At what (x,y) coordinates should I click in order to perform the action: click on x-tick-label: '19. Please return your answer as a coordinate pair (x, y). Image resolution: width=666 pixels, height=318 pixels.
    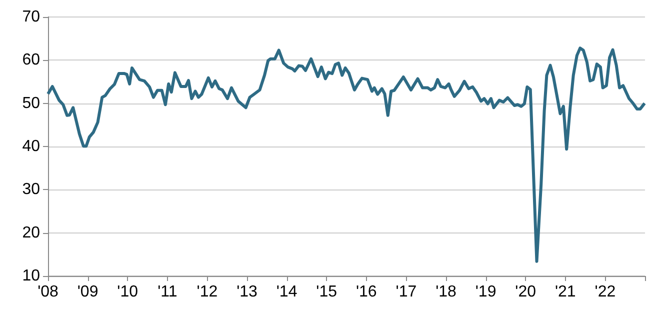
    Looking at the image, I should click on (485, 292).